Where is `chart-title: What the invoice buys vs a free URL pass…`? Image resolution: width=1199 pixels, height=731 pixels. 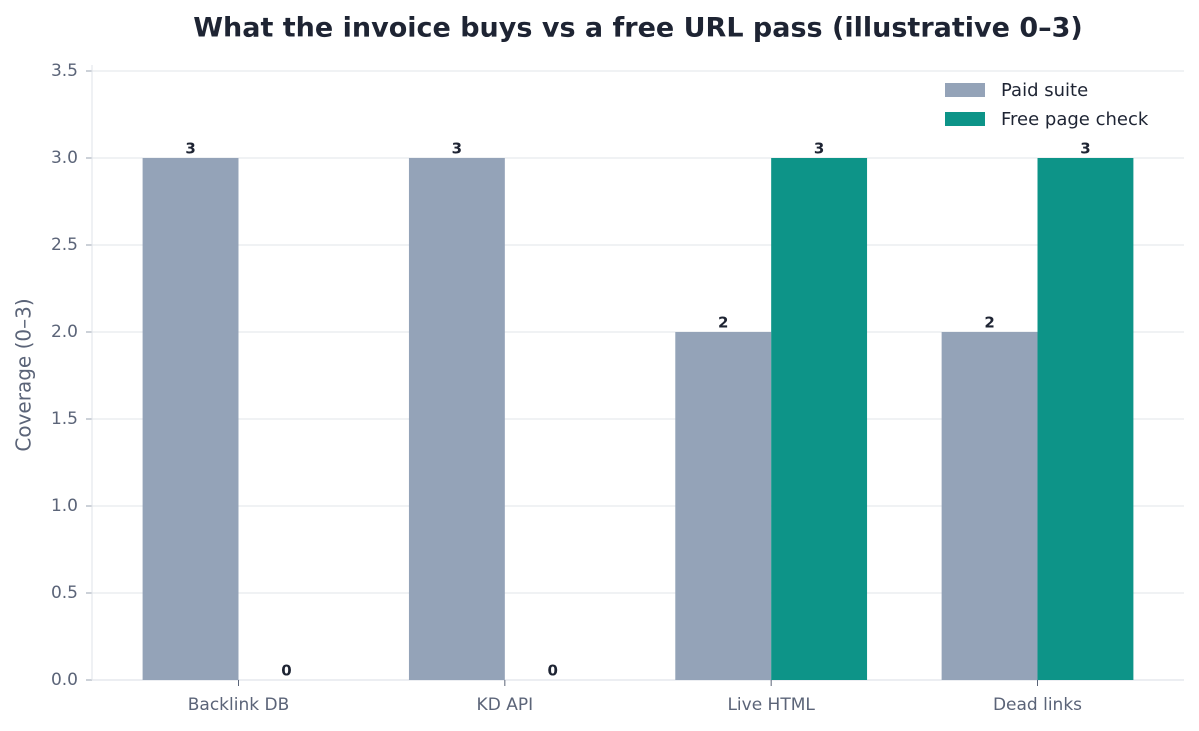
chart-title: What the invoice buys vs a free URL pass… is located at coordinates (638, 28).